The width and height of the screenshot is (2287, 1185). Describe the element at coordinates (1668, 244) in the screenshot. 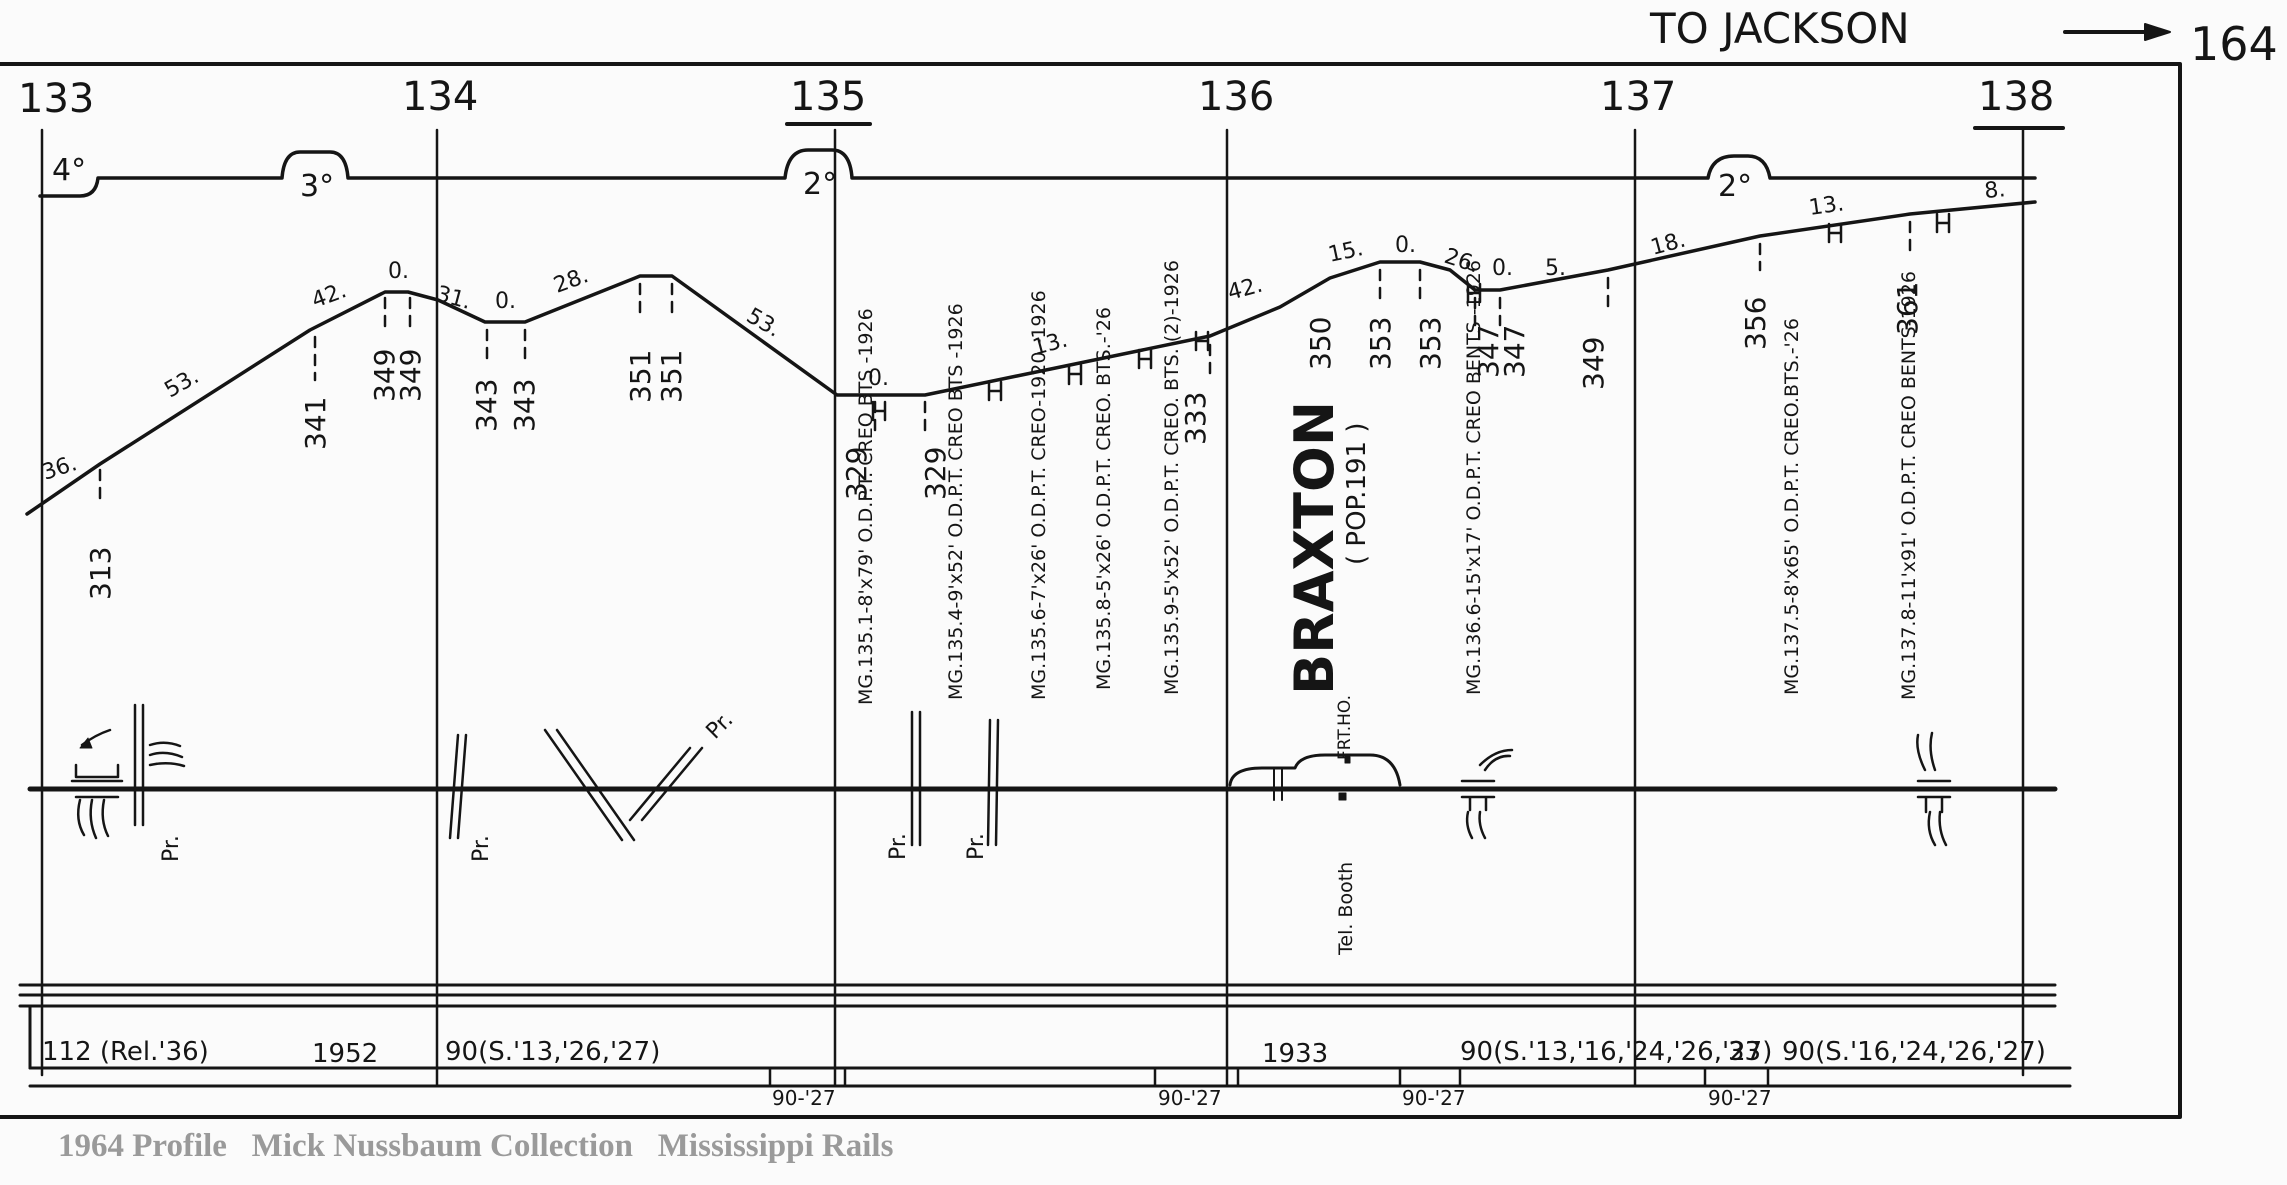

I see `grade-label: 18.` at that location.